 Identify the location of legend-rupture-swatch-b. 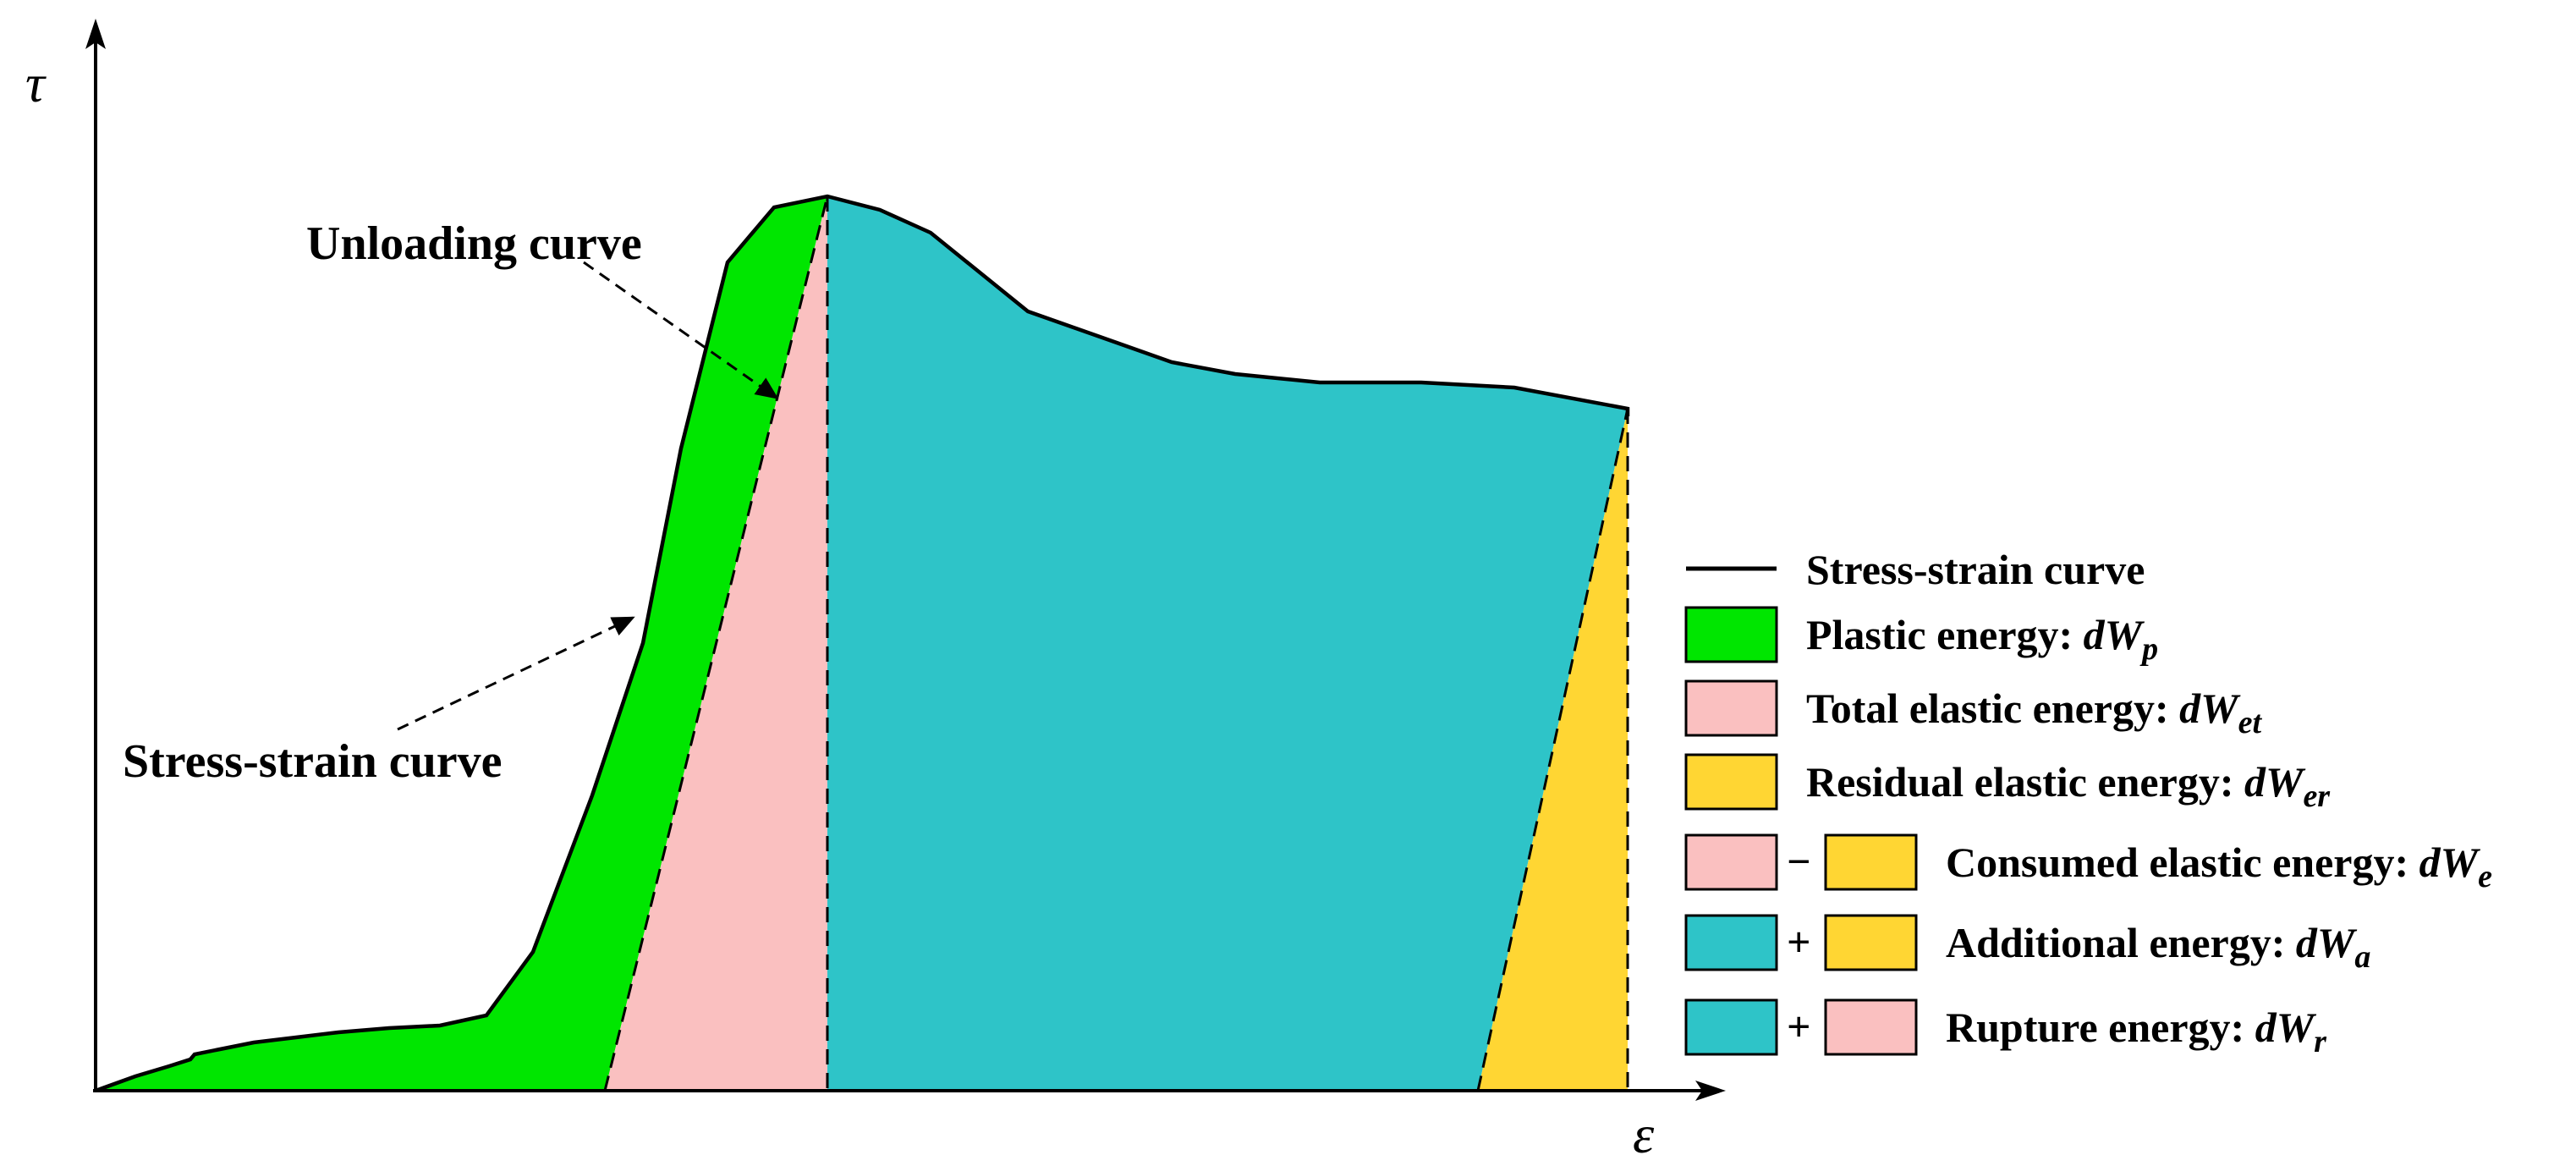
(1871, 1027).